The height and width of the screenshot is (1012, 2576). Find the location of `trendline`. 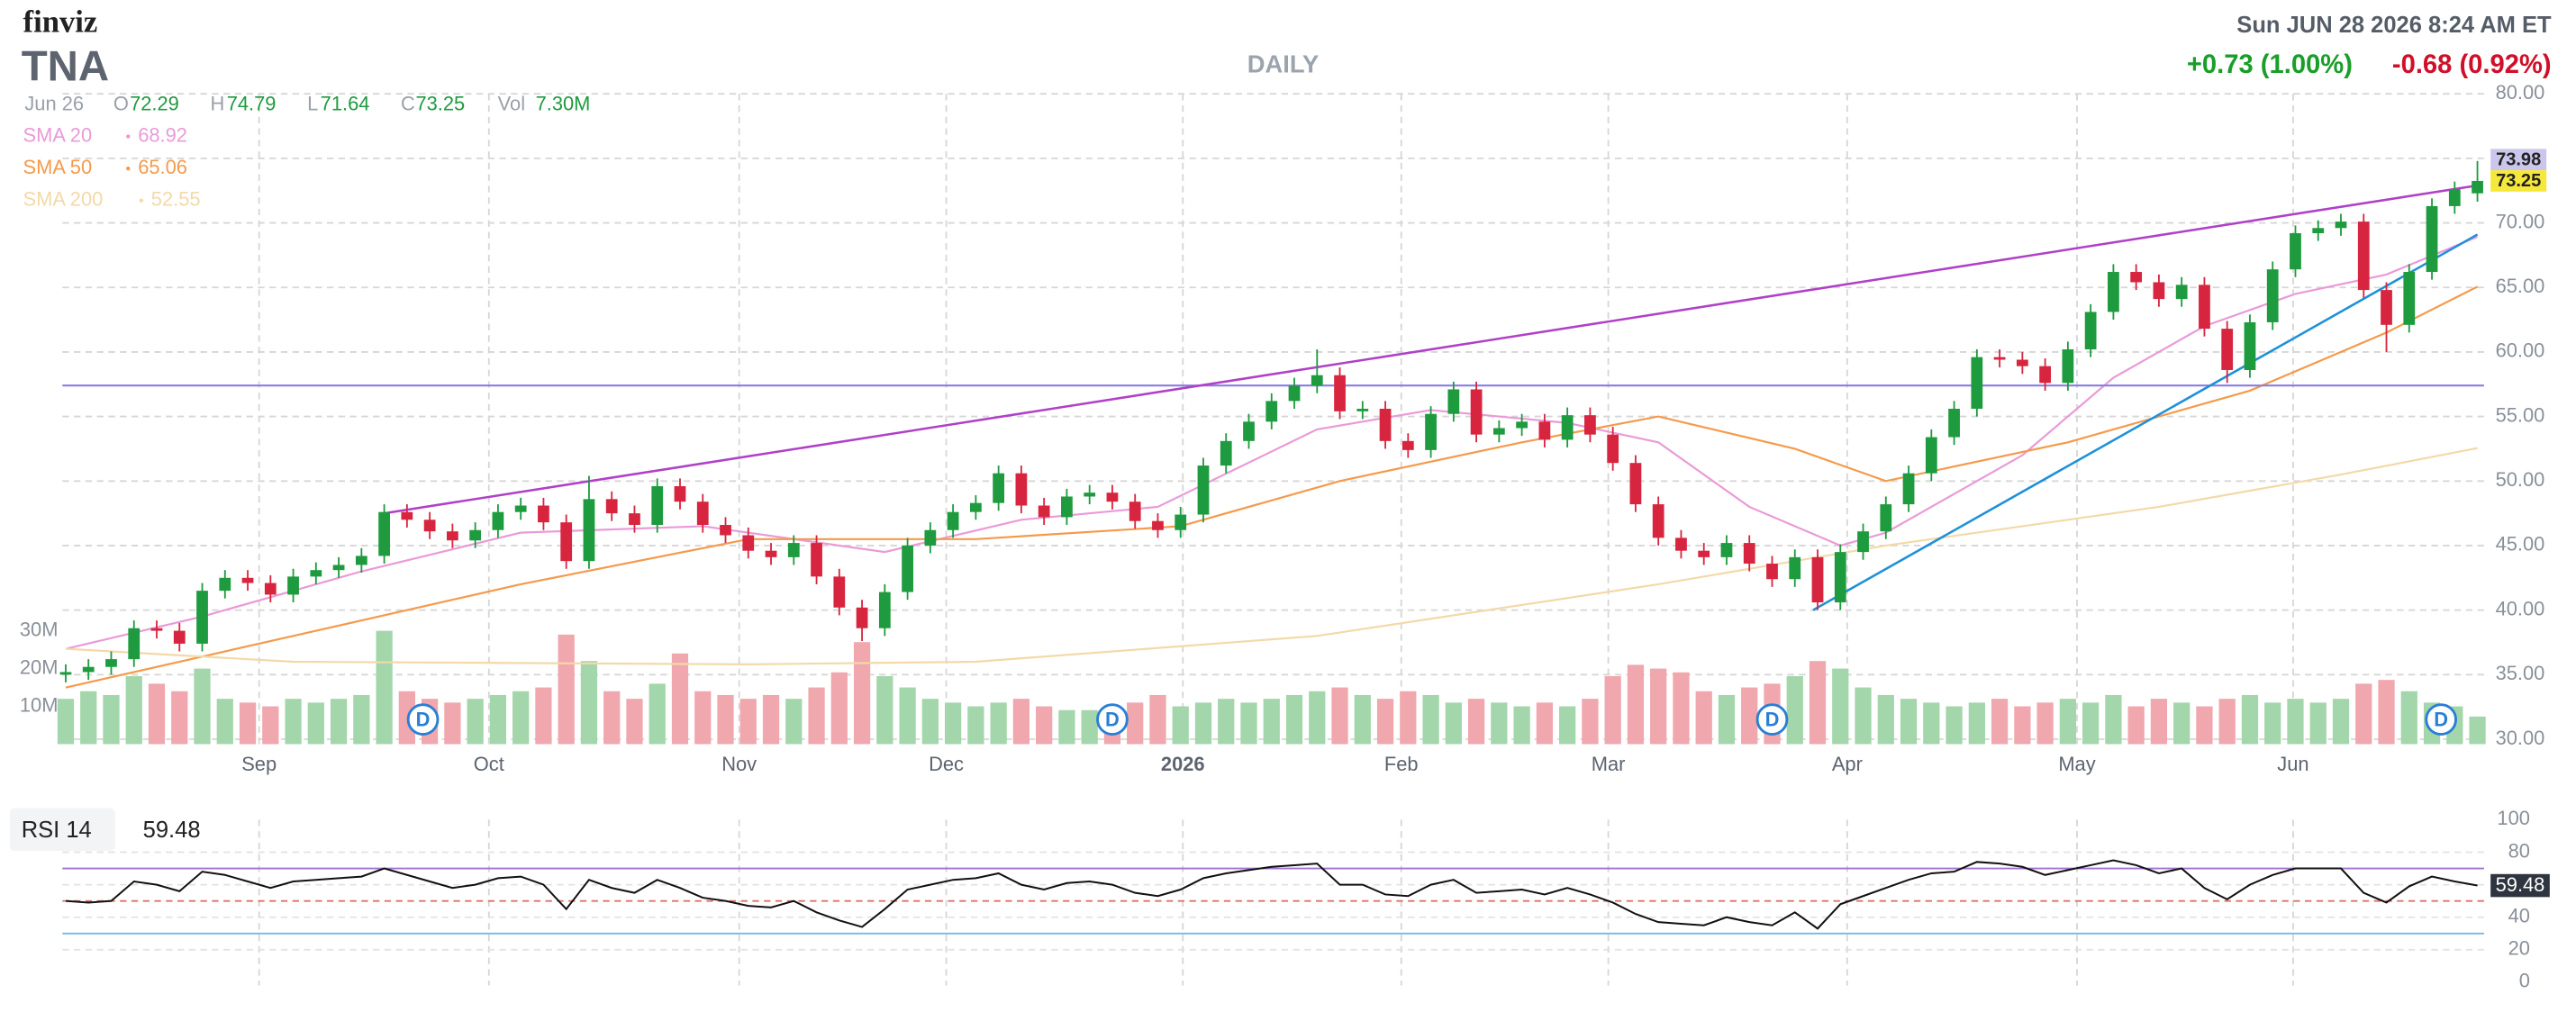

trendline is located at coordinates (2145, 422).